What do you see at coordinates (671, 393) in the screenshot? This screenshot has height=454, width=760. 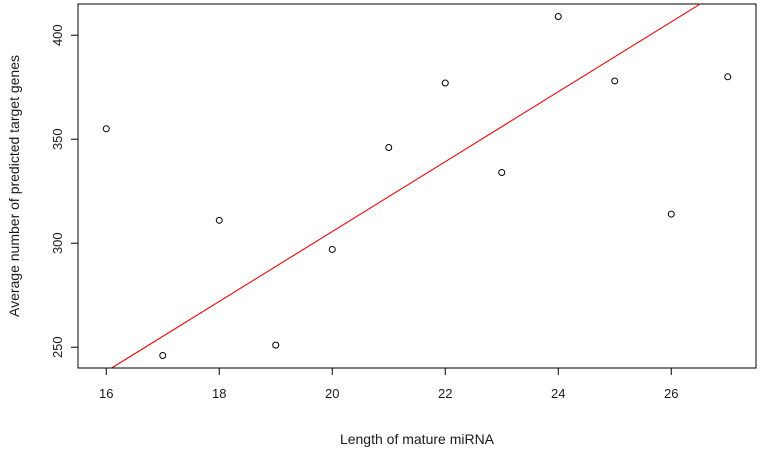 I see `x-tick-label: 26` at bounding box center [671, 393].